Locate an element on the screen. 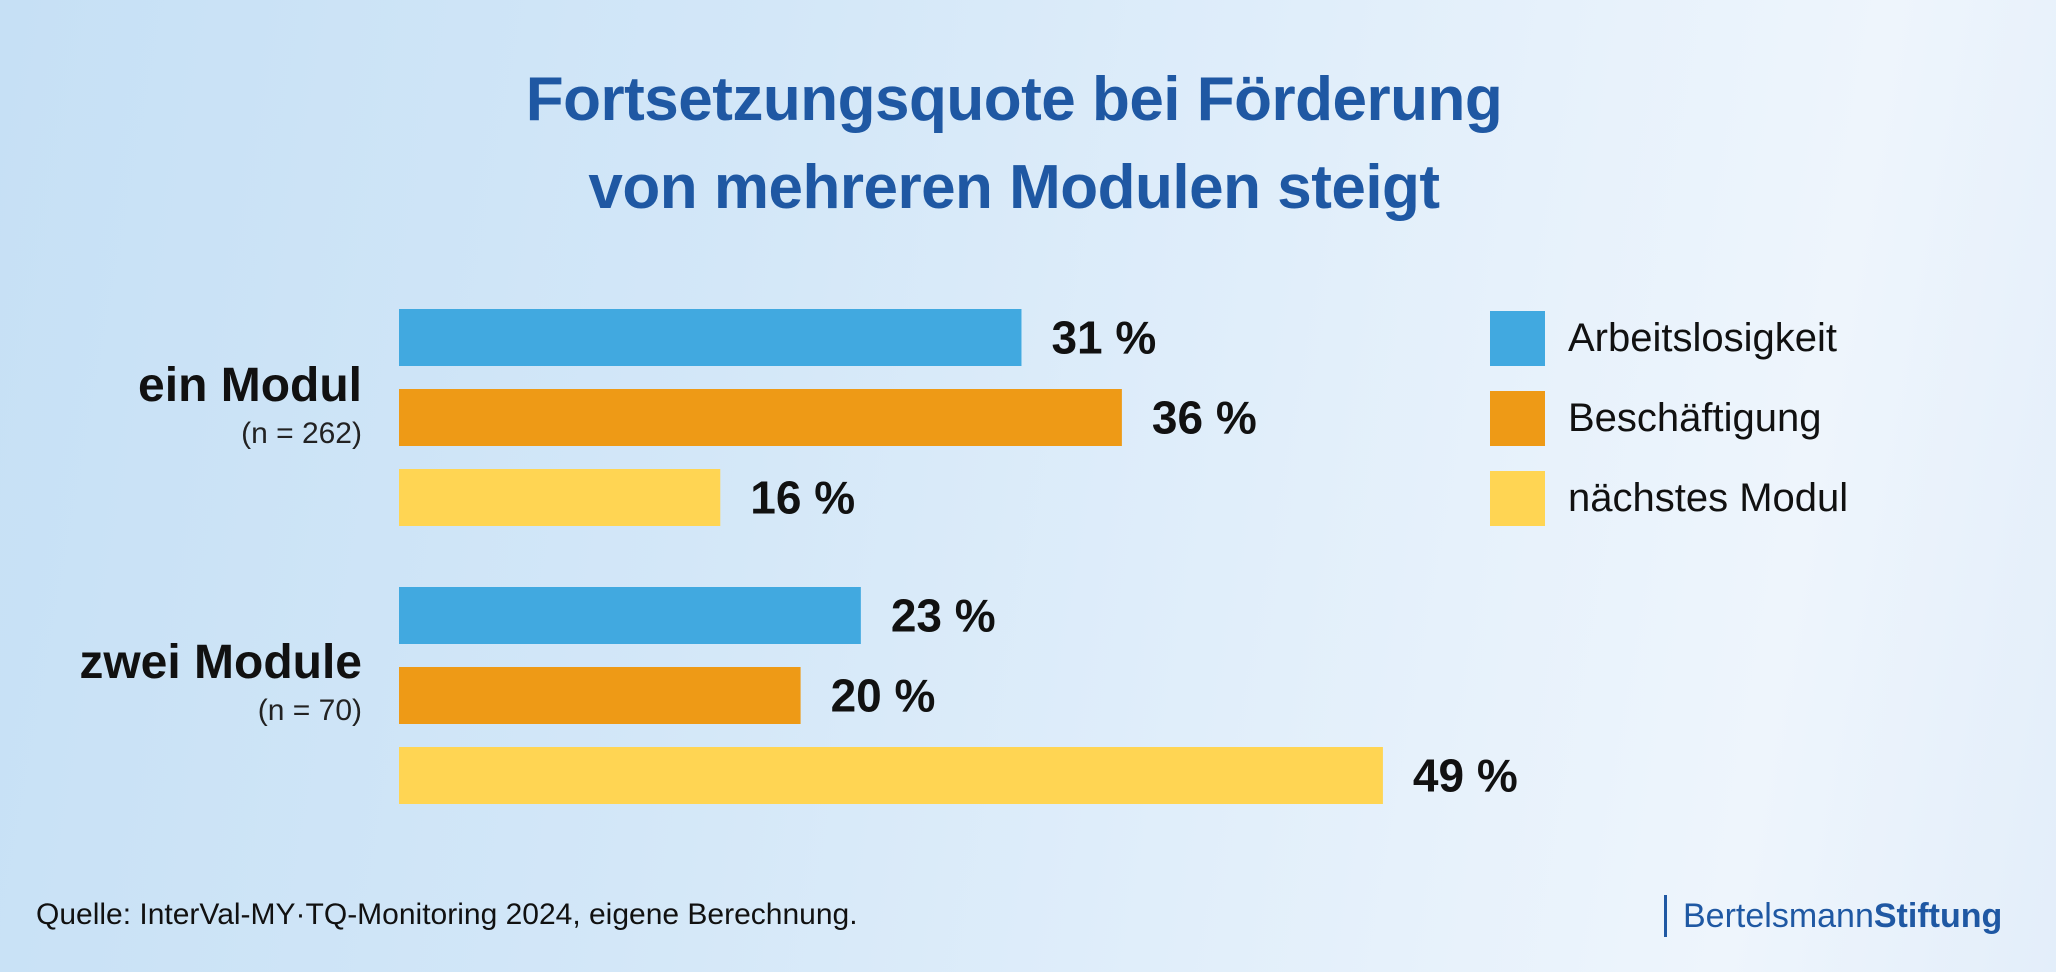  legend-item-arbeitslosigkeit: Arbeitslosigkeit is located at coordinates (1669, 338).